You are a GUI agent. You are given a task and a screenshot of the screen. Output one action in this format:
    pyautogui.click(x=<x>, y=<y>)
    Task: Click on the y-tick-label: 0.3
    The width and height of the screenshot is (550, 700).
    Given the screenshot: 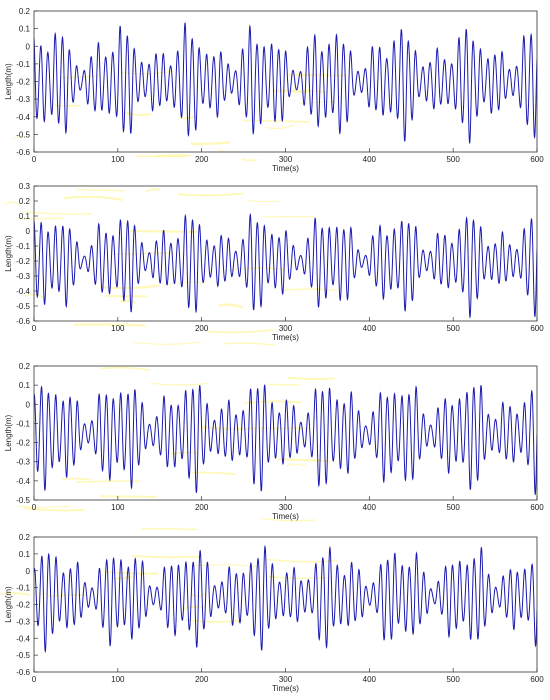 What is the action you would take?
    pyautogui.click(x=25, y=186)
    